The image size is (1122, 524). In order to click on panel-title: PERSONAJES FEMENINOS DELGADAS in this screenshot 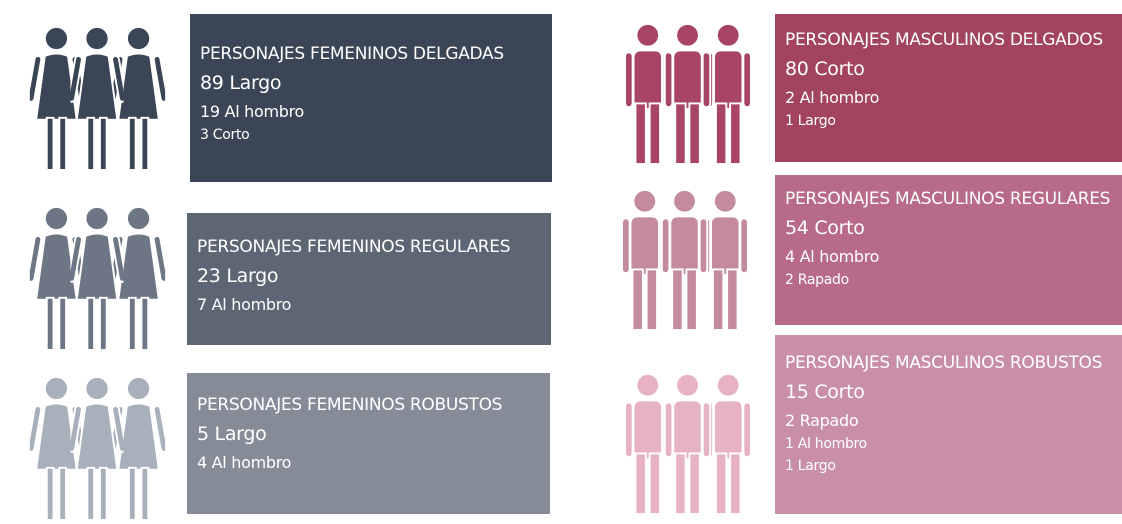, I will do `click(352, 54)`.